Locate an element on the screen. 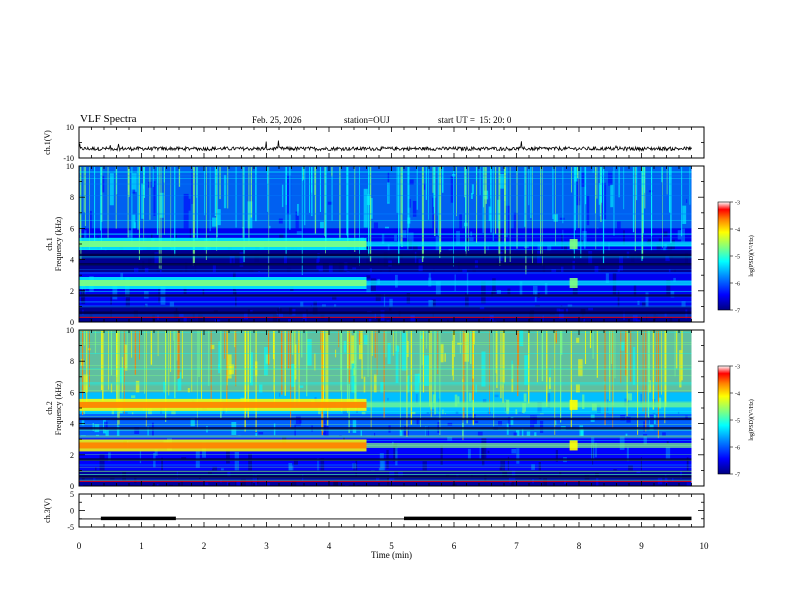 The height and width of the screenshot is (612, 792). x-tick-label: 8 is located at coordinates (579, 546).